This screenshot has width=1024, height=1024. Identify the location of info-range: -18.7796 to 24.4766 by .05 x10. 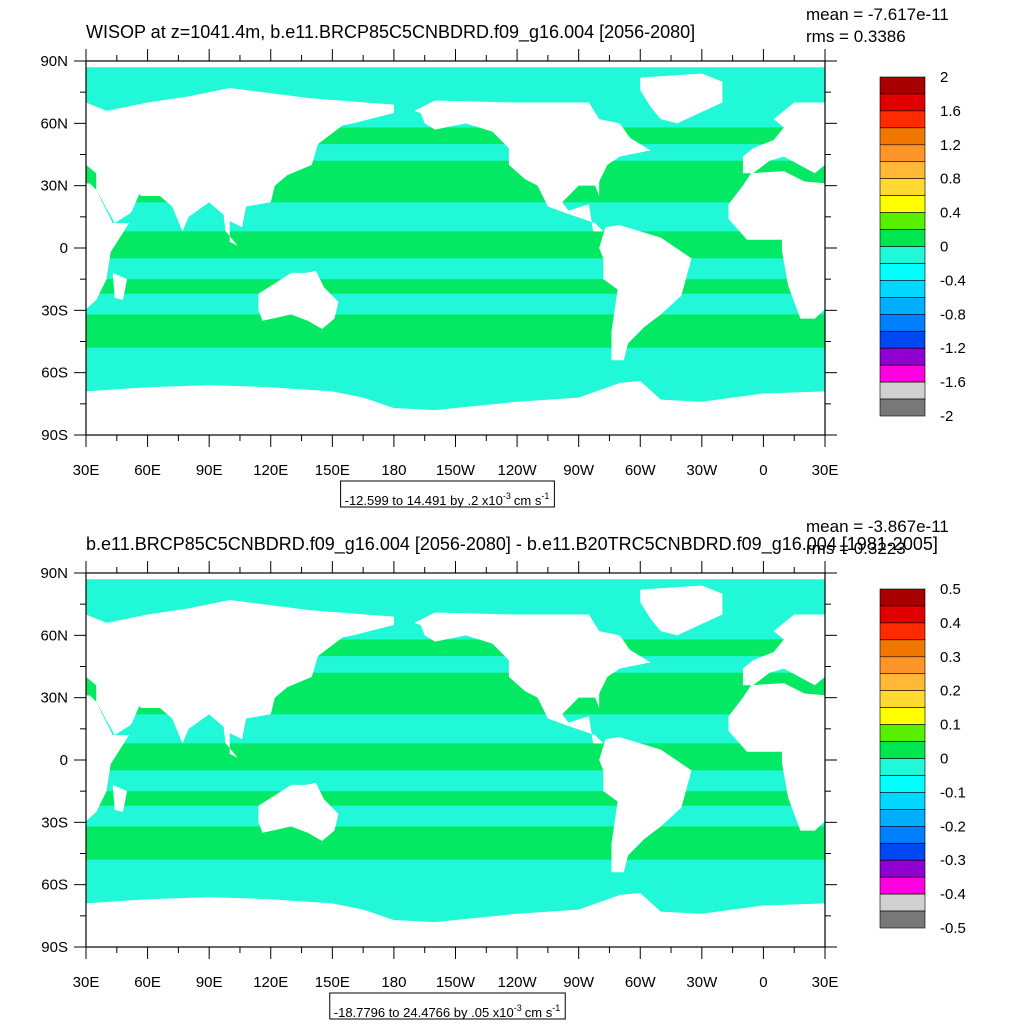
(424, 1012).